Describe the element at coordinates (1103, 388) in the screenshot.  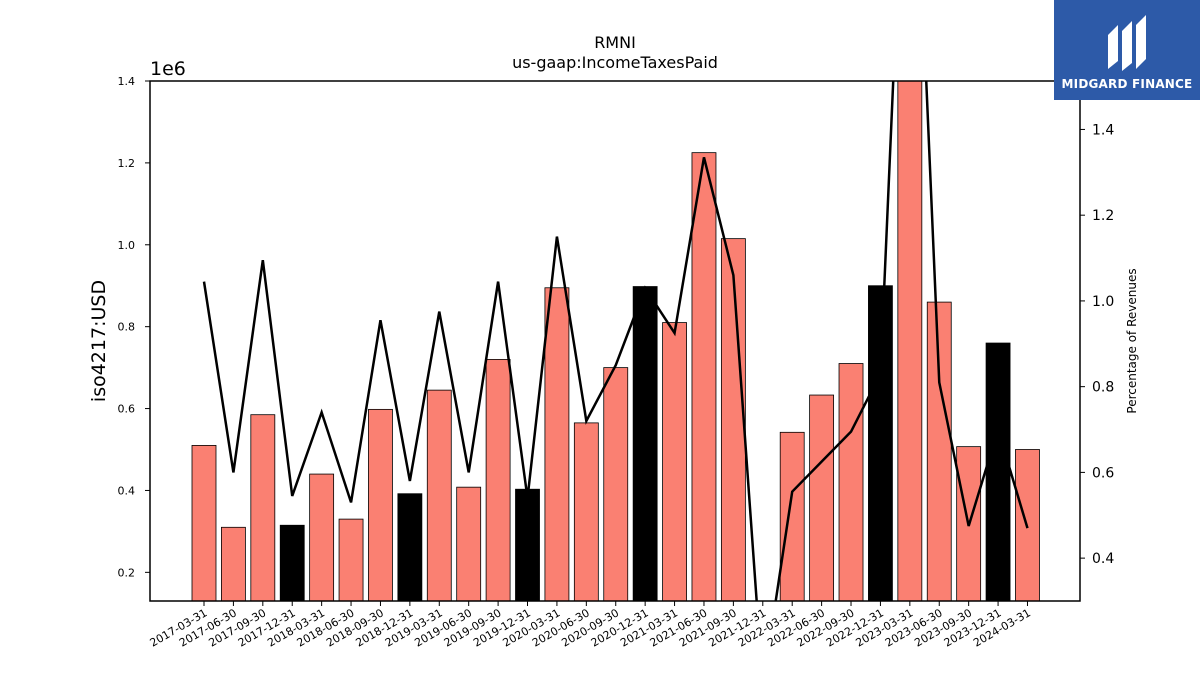
I see `y2-tick-label: 0.8` at that location.